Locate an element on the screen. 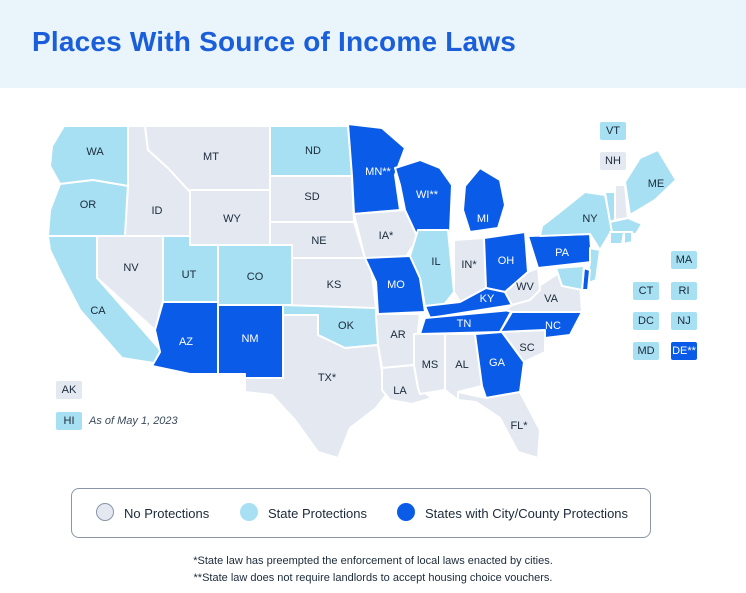 The width and height of the screenshot is (746, 593). legend-swatch-none is located at coordinates (105, 512).